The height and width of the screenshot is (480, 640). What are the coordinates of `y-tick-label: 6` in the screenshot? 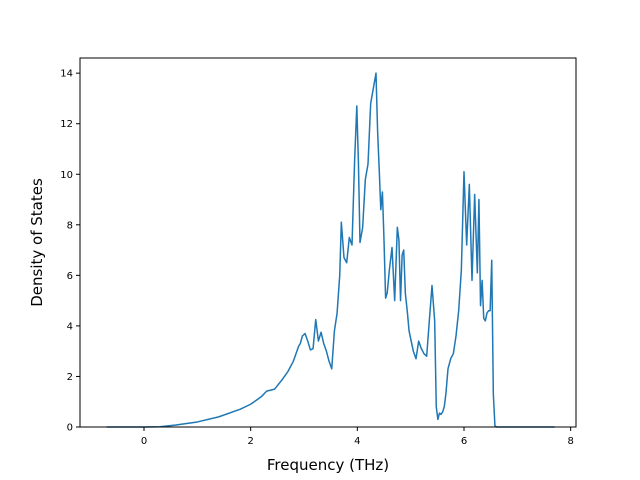 It's located at (70, 276).